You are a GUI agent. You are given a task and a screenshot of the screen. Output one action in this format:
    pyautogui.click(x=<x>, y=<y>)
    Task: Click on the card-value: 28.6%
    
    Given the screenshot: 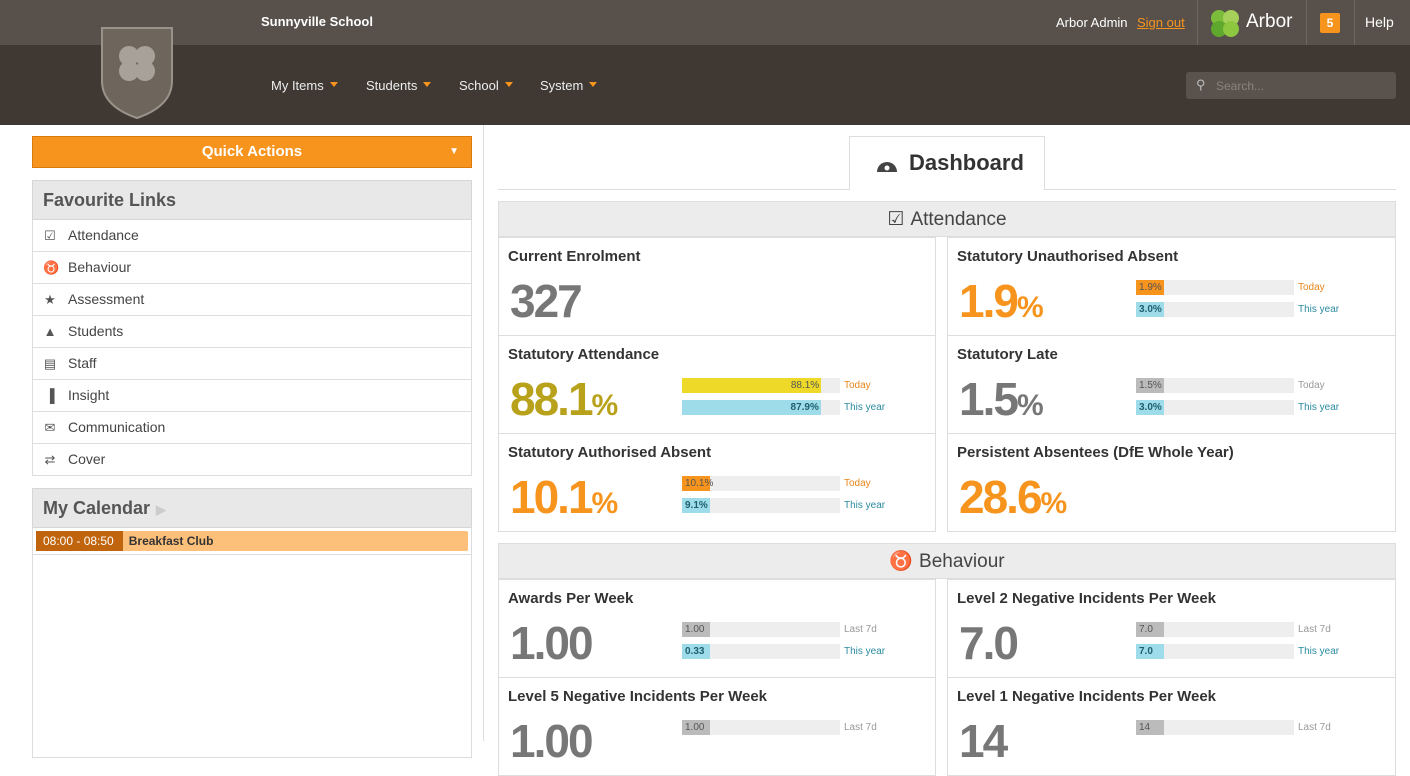 What is the action you would take?
    pyautogui.click(x=1013, y=497)
    